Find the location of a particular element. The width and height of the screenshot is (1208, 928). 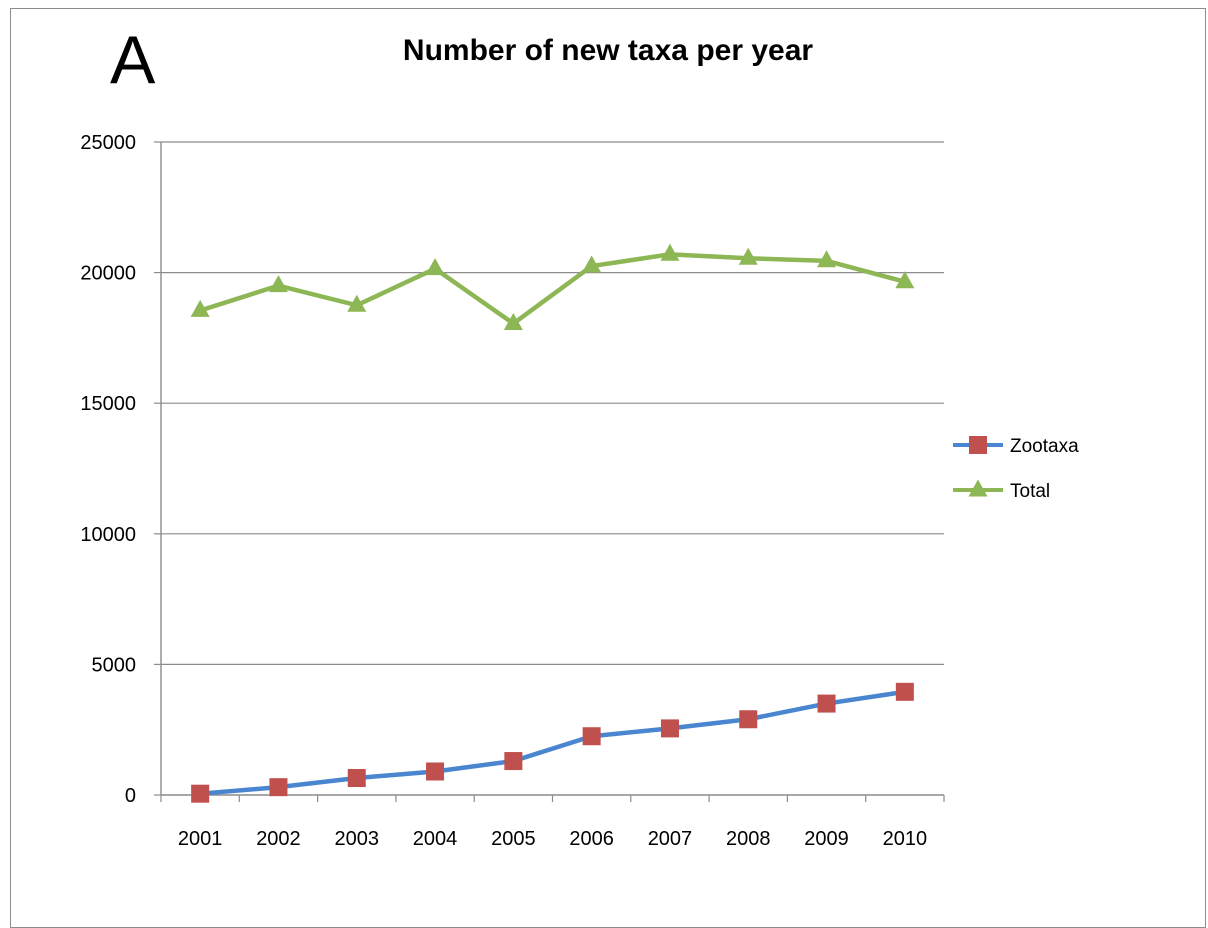

y-tick-label: 5000 is located at coordinates (114, 665).